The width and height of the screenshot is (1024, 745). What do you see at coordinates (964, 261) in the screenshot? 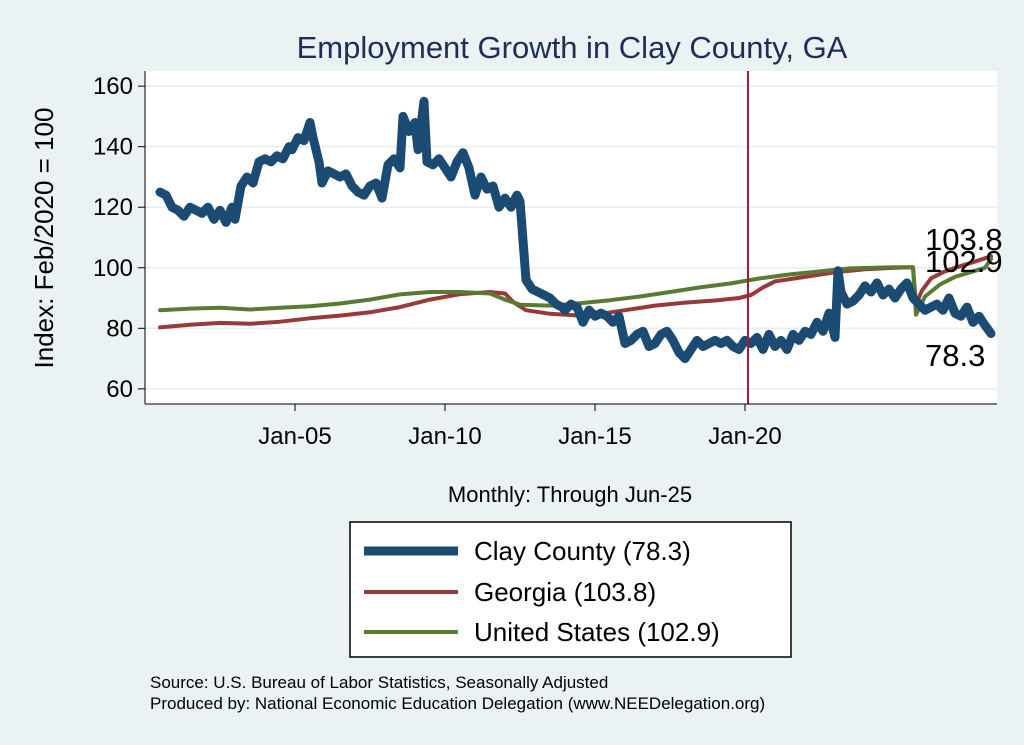
I see `us-end-label: 102.9` at bounding box center [964, 261].